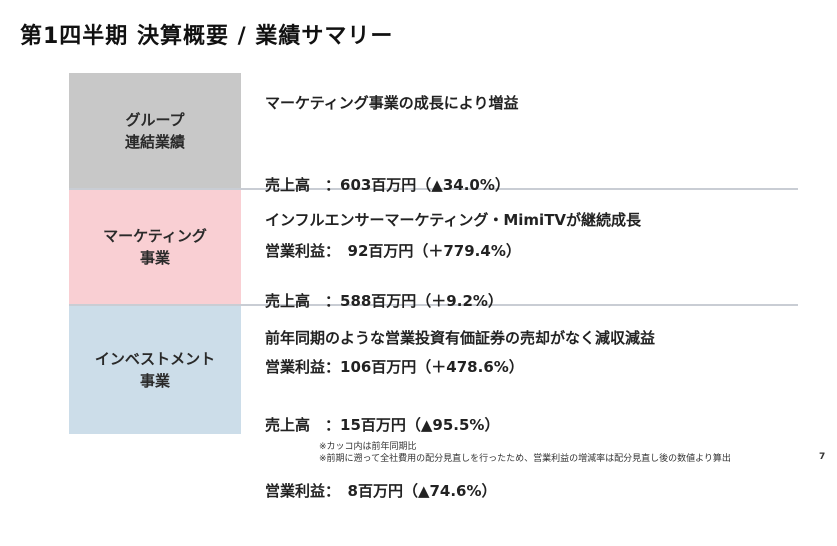 Image resolution: width=837 pixels, height=546 pixels. I want to click on segment-headline: インフルエンサーマーケティング・MimiTVが継続成長, so click(453, 220).